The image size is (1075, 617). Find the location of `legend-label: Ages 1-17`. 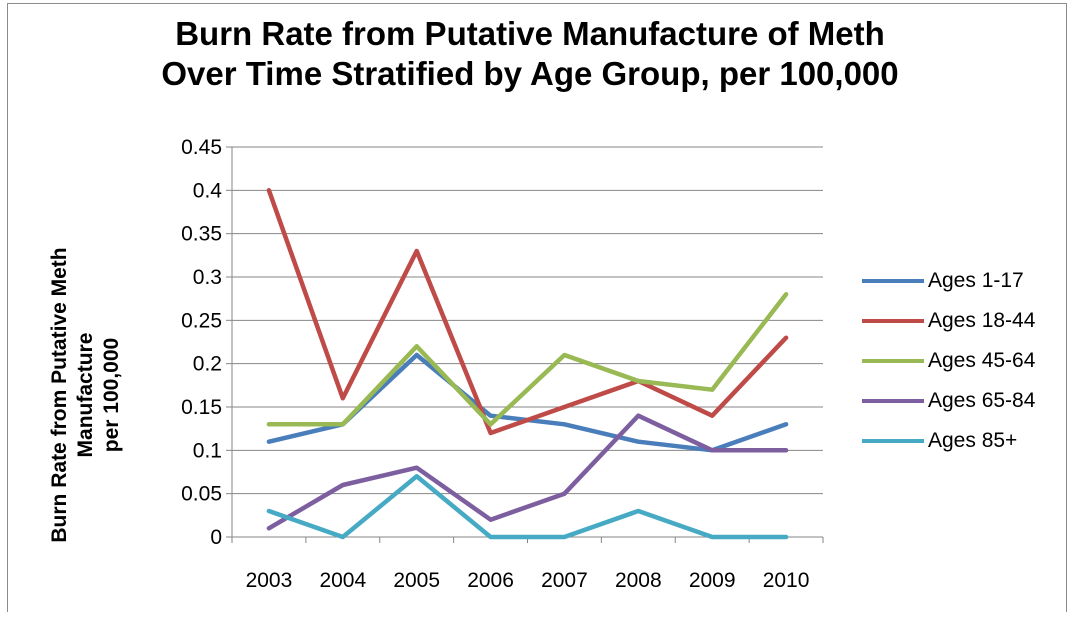

legend-label: Ages 1-17 is located at coordinates (976, 280).